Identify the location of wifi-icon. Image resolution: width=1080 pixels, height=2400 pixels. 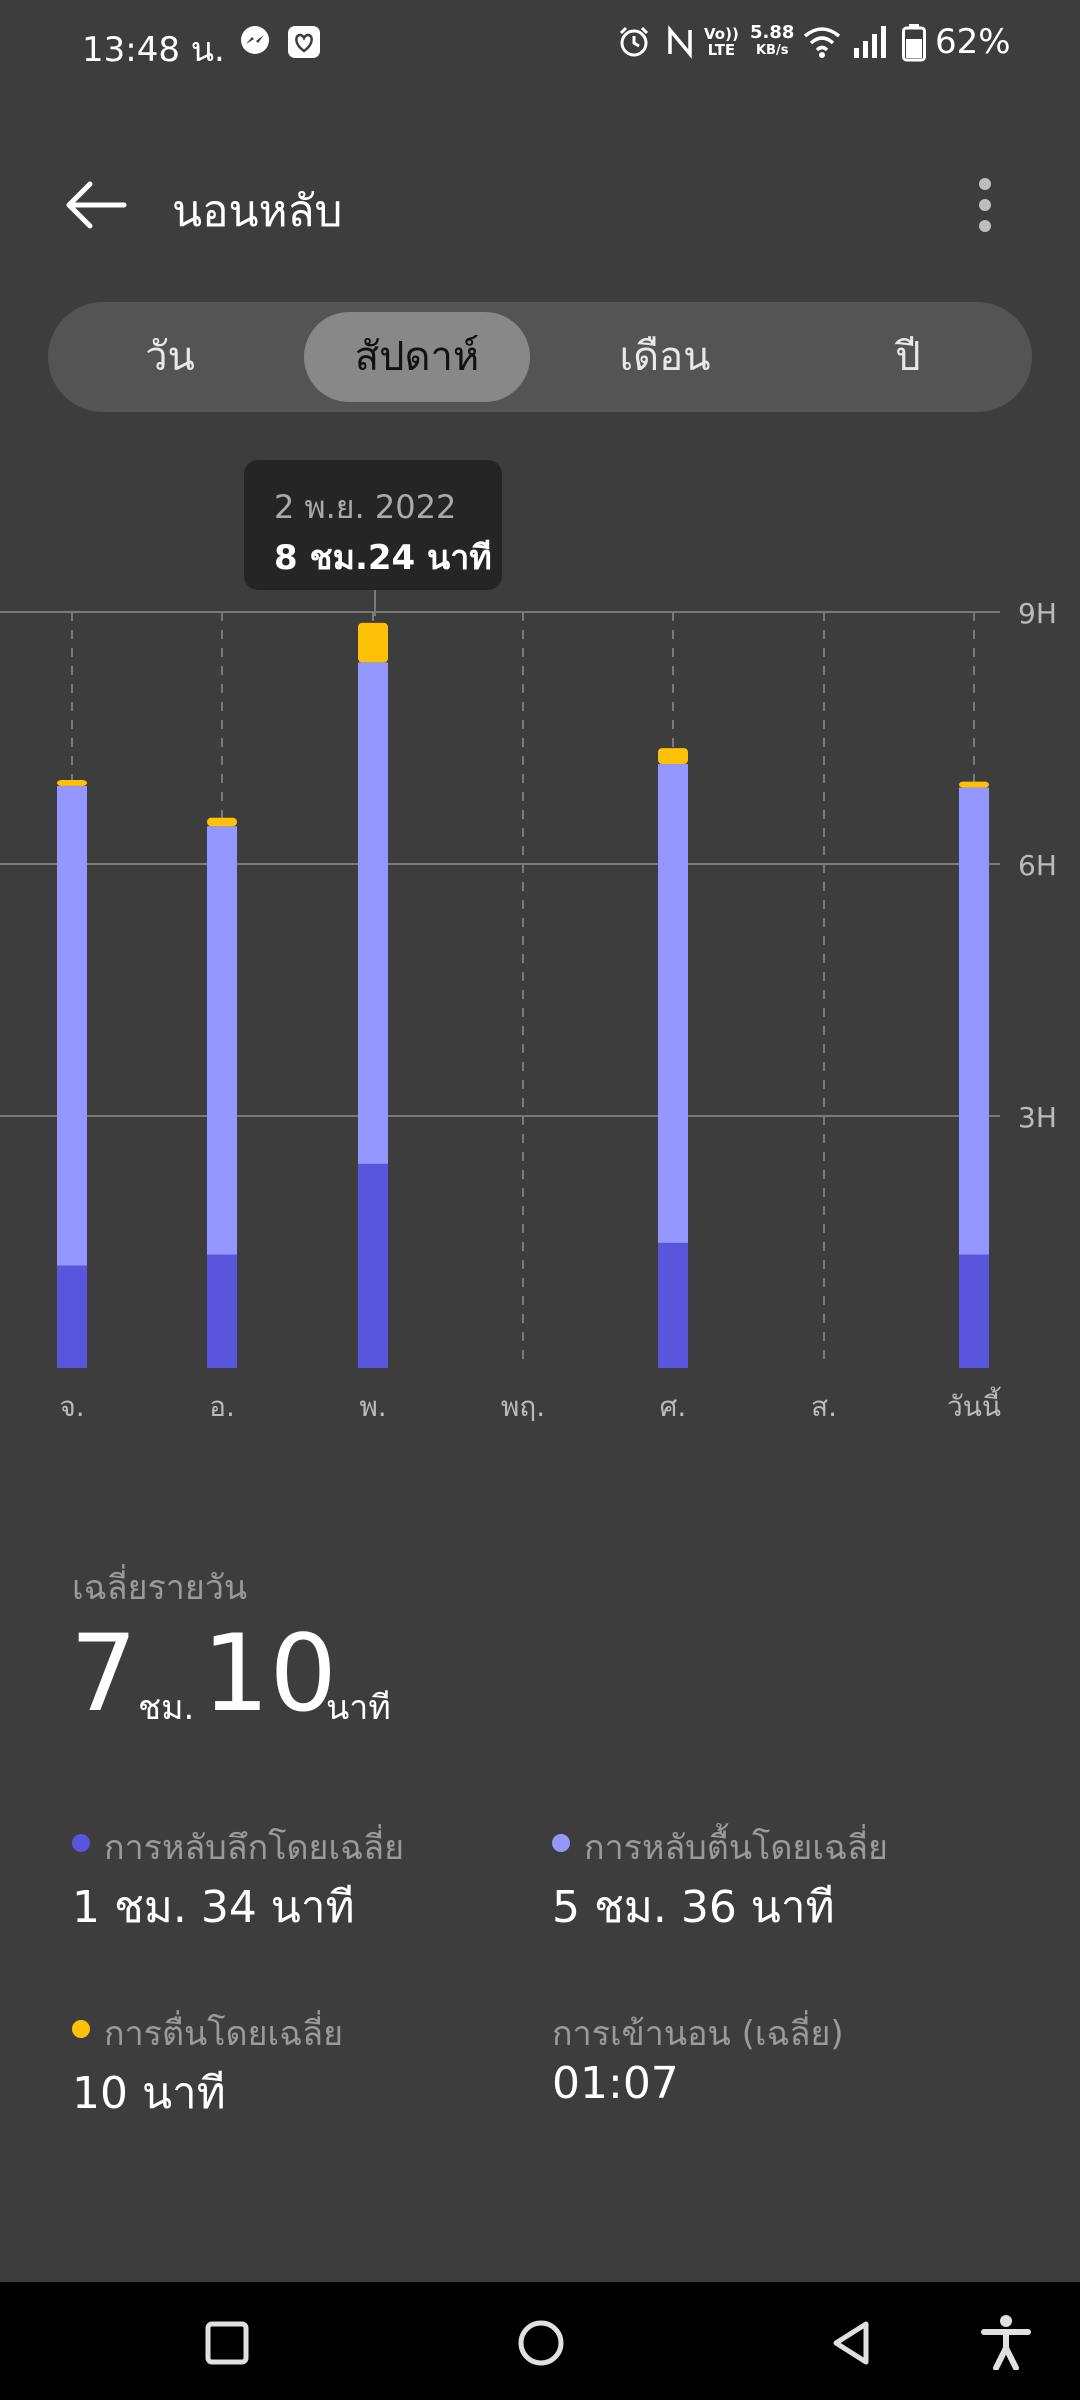
(822, 42).